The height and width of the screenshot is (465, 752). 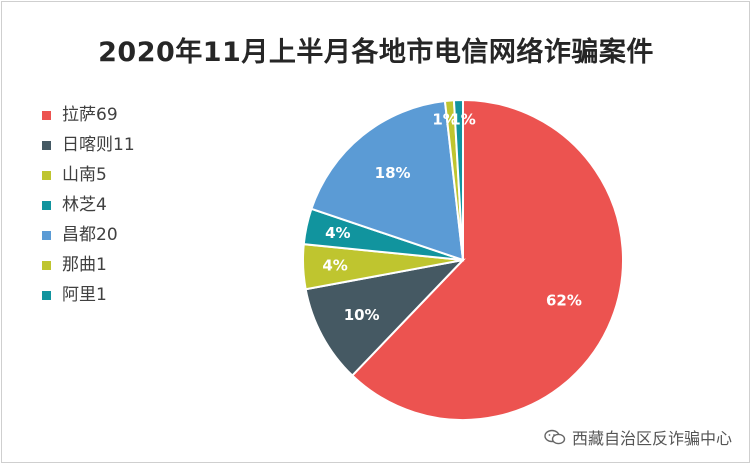 What do you see at coordinates (564, 301) in the screenshot?
I see `slice-label-0: 62%` at bounding box center [564, 301].